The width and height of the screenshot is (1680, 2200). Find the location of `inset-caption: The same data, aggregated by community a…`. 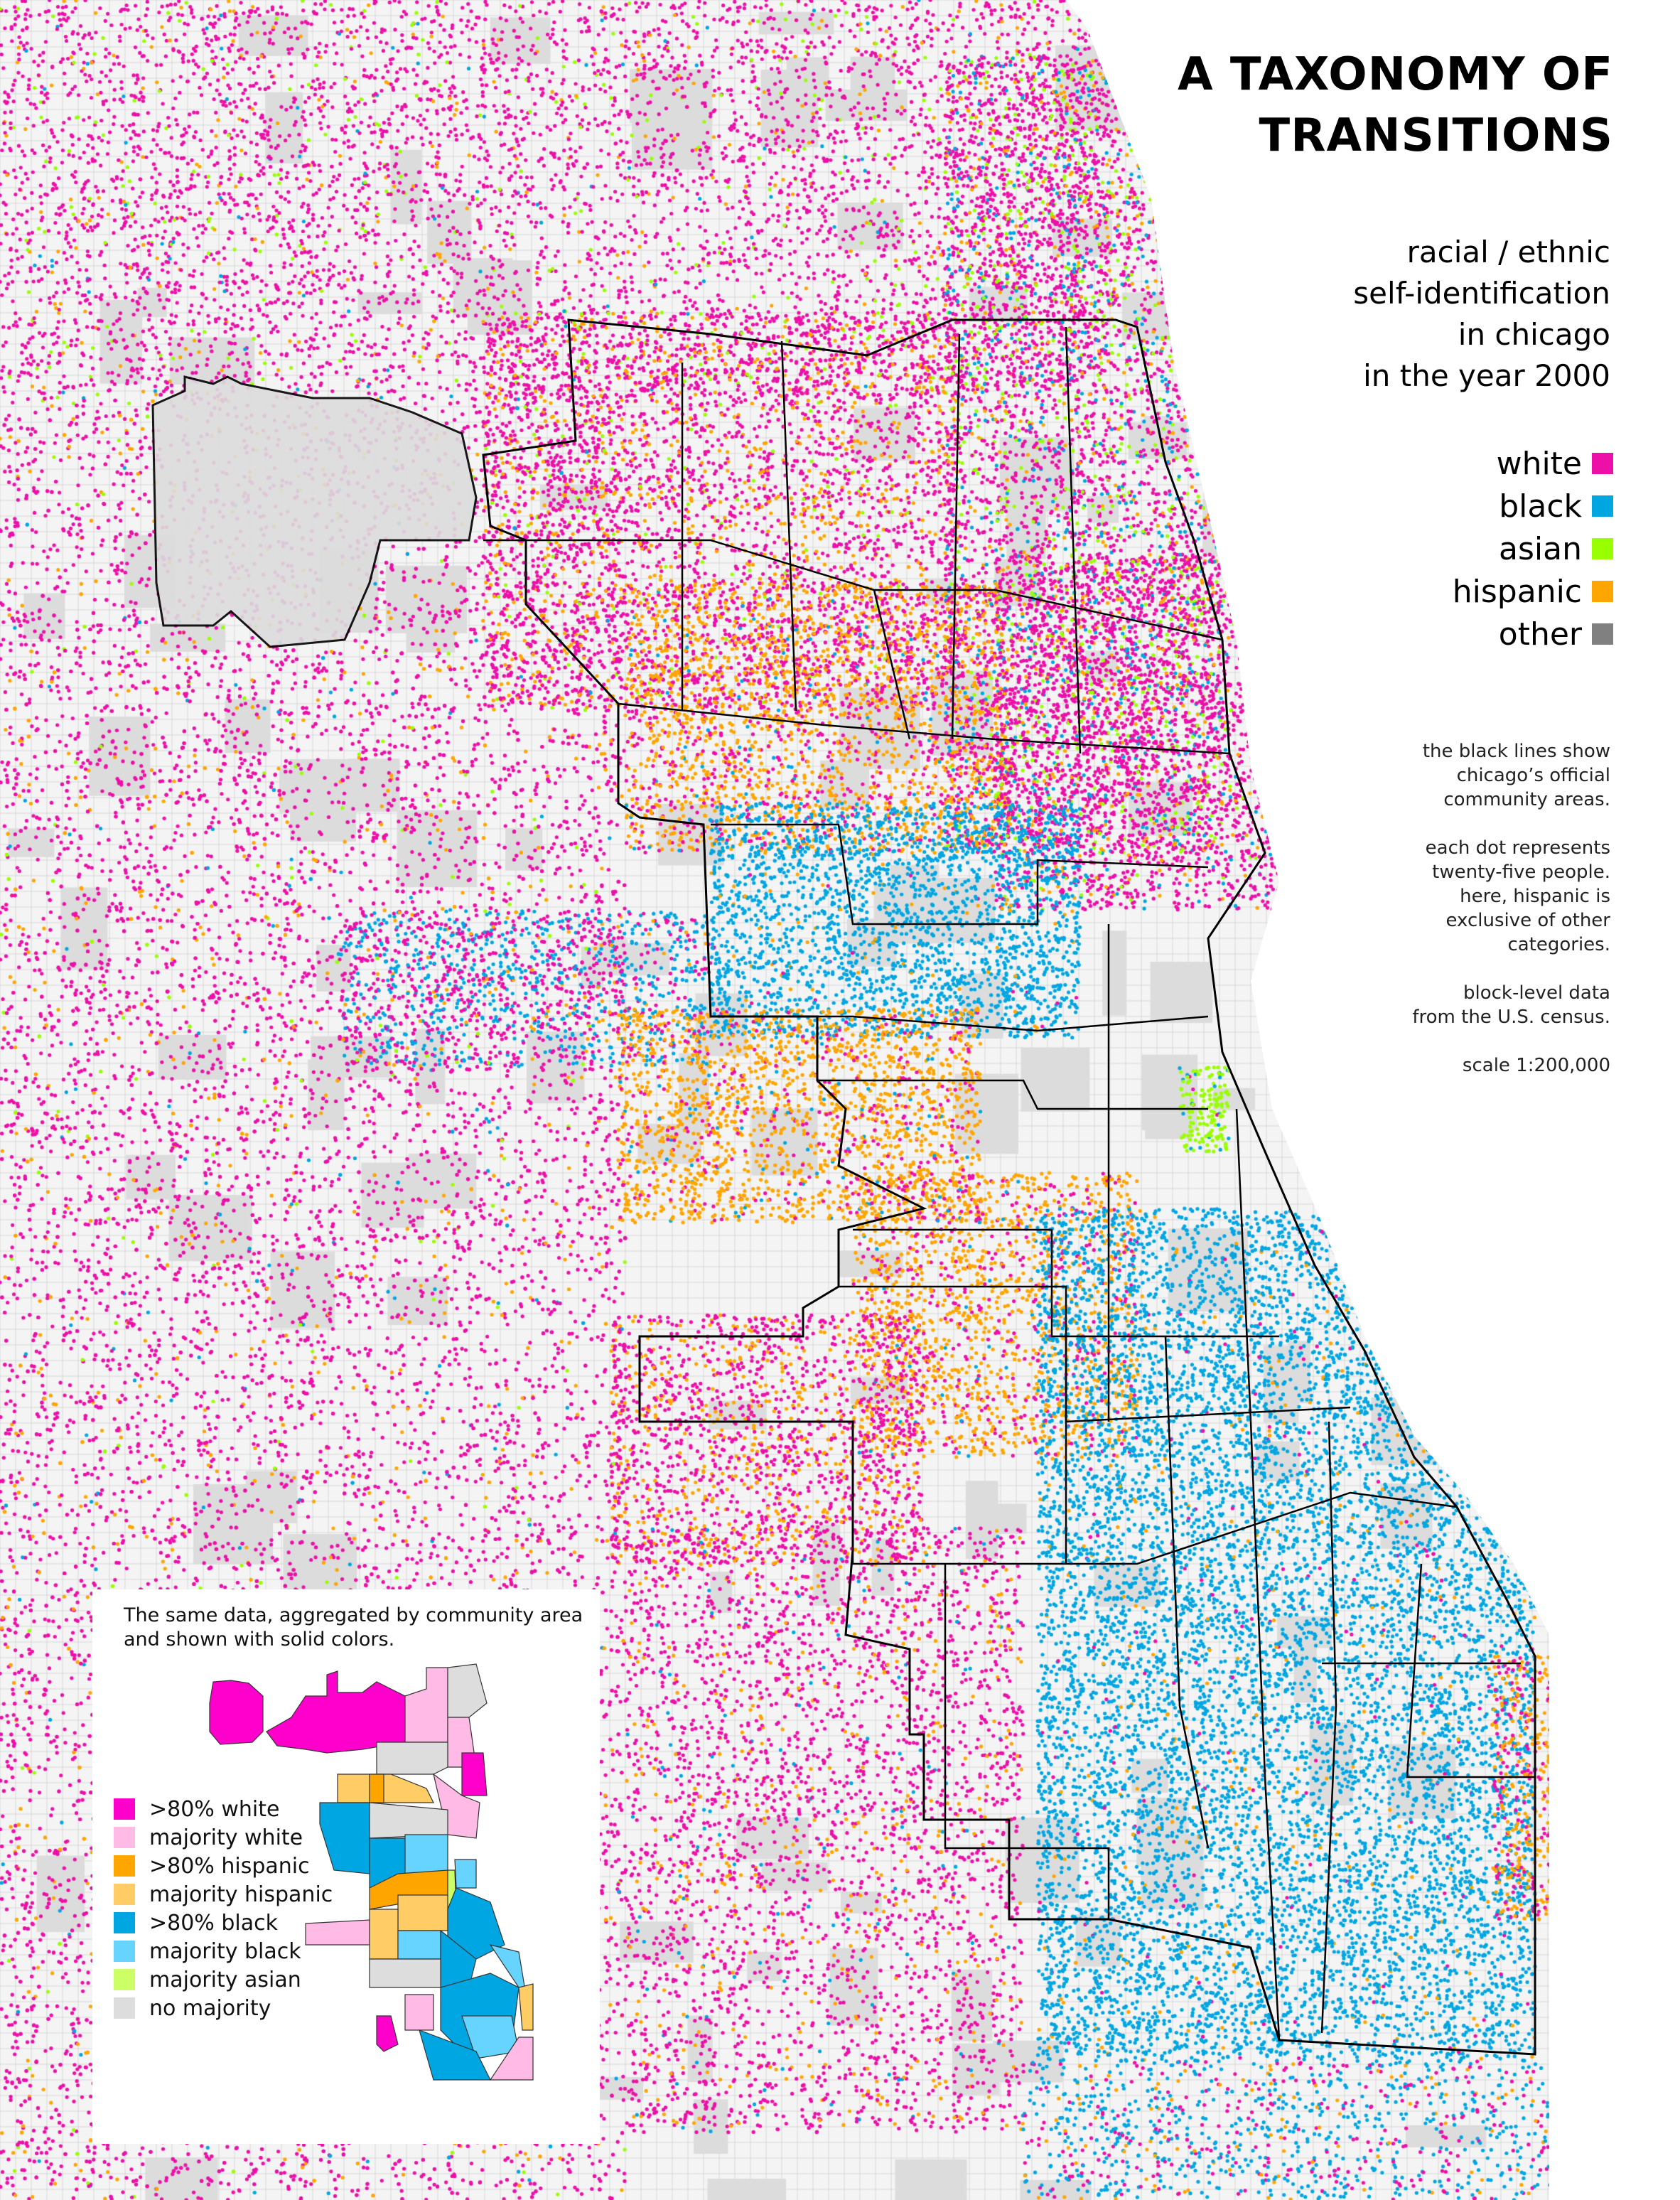

inset-caption: The same data, aggregated by community a… is located at coordinates (353, 1627).